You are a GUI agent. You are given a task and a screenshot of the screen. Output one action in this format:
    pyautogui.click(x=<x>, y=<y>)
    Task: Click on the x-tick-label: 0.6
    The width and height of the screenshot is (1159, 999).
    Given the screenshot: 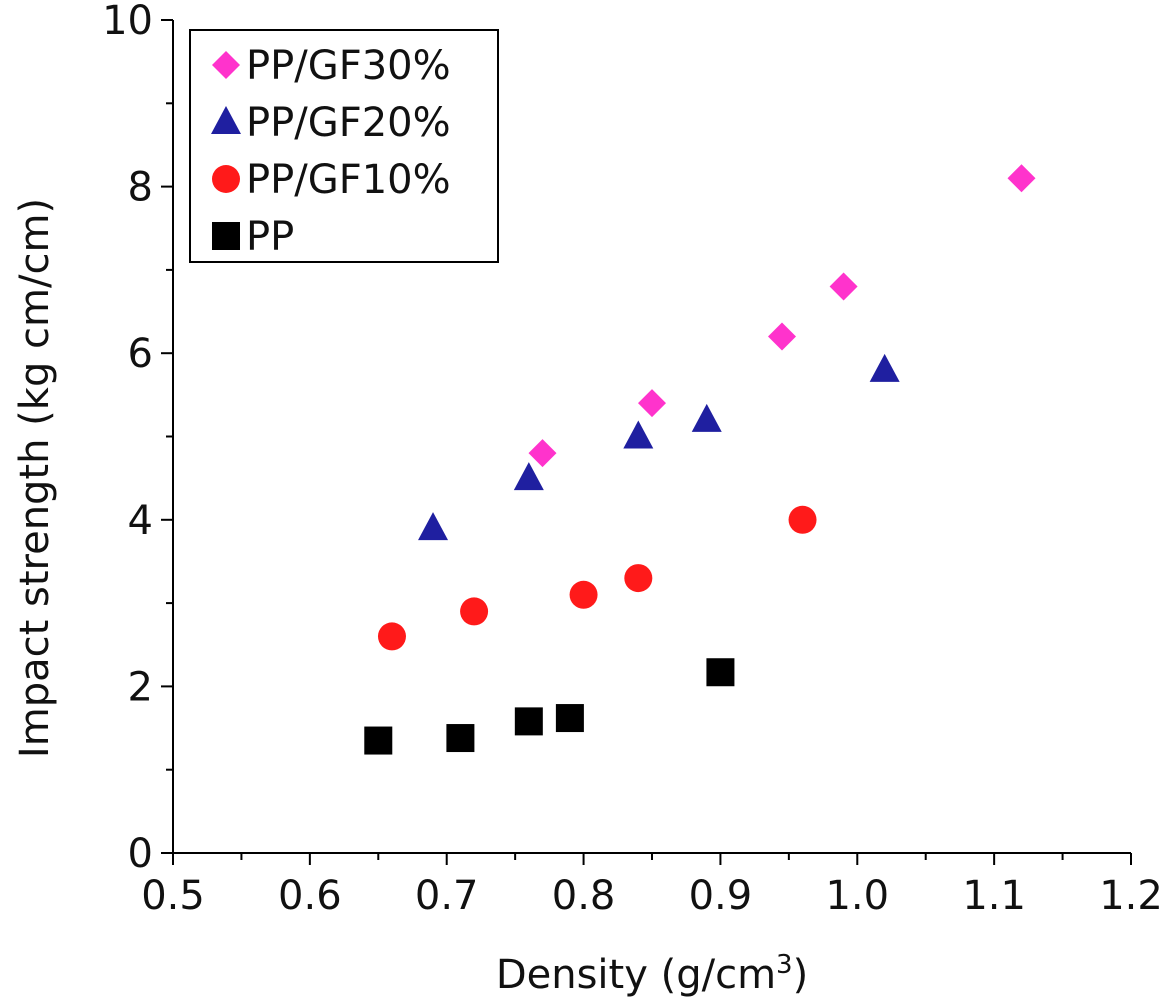 What is the action you would take?
    pyautogui.click(x=310, y=896)
    